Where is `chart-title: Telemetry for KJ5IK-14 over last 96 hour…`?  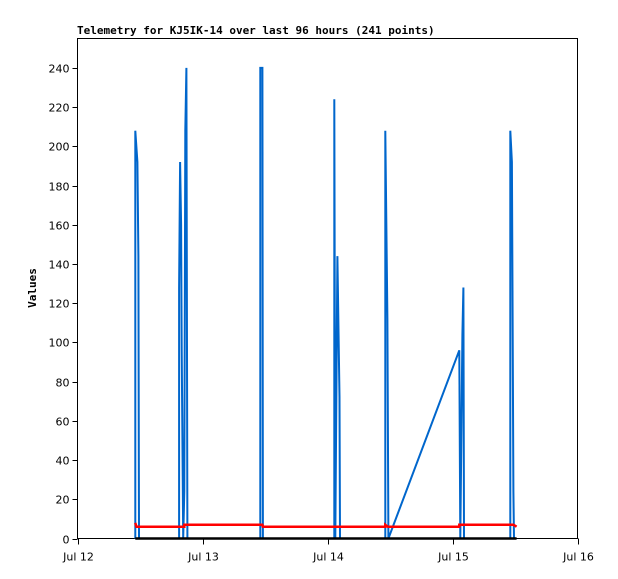 chart-title: Telemetry for KJ5IK-14 over last 96 hour… is located at coordinates (256, 30).